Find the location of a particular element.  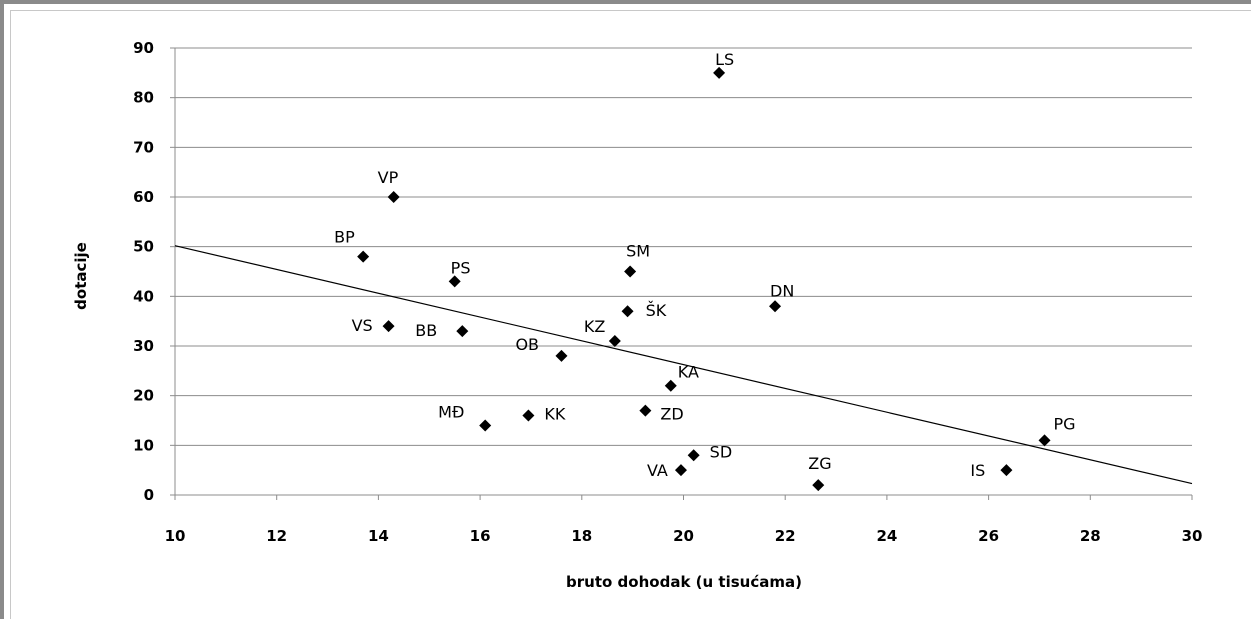

data-label-pg: PG is located at coordinates (1065, 423).